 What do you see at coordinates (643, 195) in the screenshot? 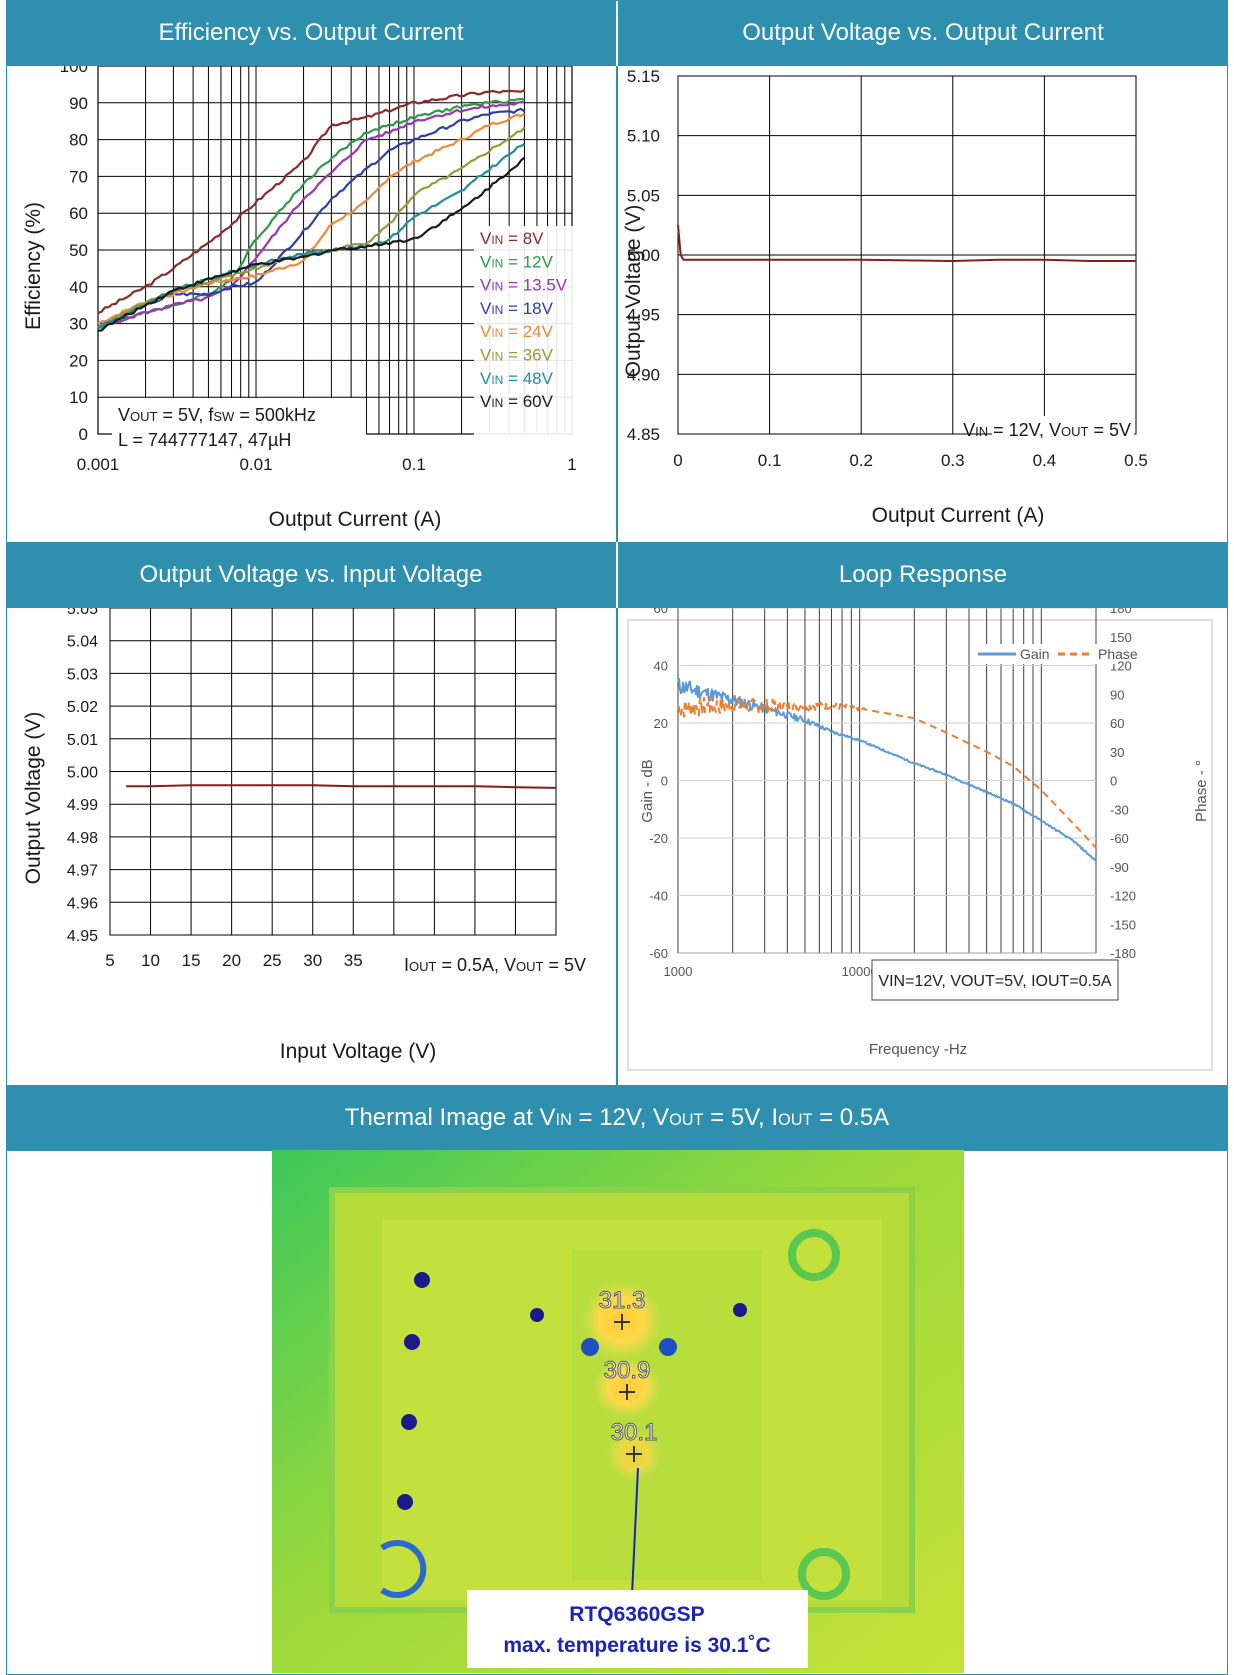
I see `vout-iout-ytick: 5.05` at bounding box center [643, 195].